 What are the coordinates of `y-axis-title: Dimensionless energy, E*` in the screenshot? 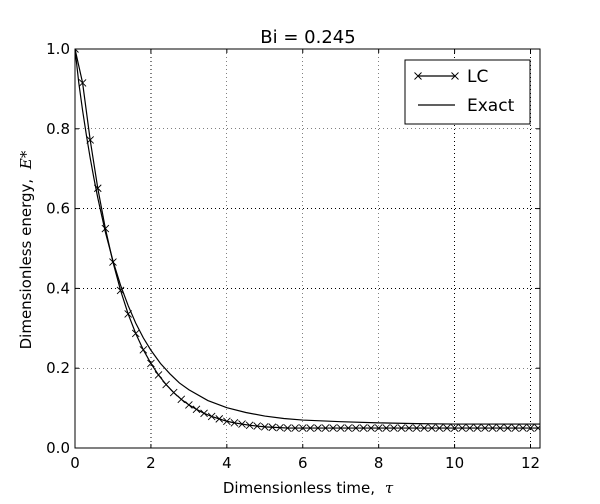 It's located at (26, 249).